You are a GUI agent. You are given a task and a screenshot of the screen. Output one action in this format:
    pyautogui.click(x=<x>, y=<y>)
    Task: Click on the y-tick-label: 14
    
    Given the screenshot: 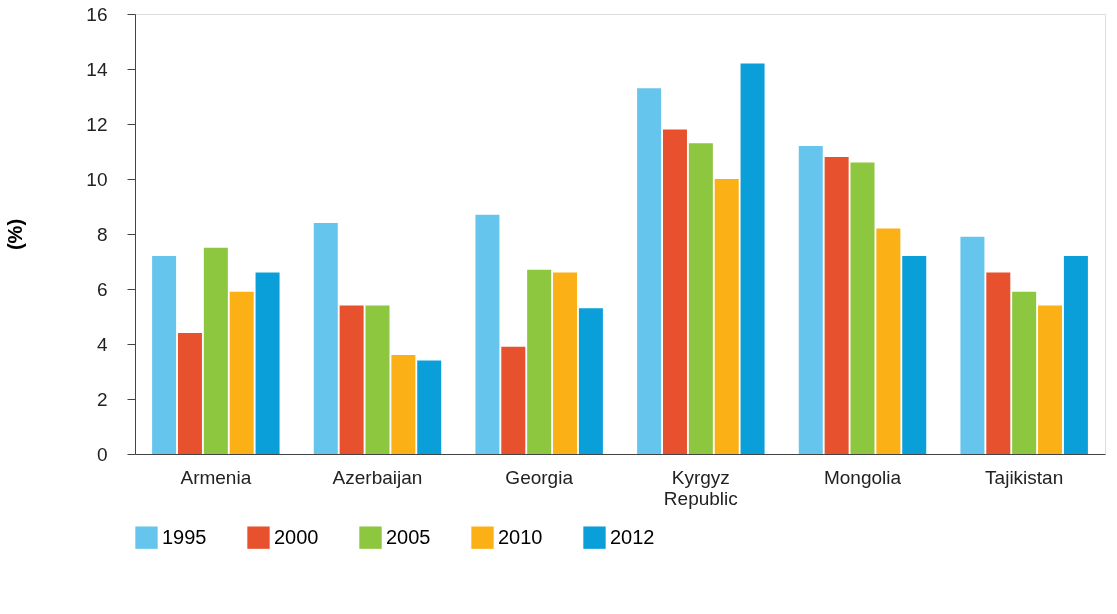 What is the action you would take?
    pyautogui.click(x=97, y=69)
    